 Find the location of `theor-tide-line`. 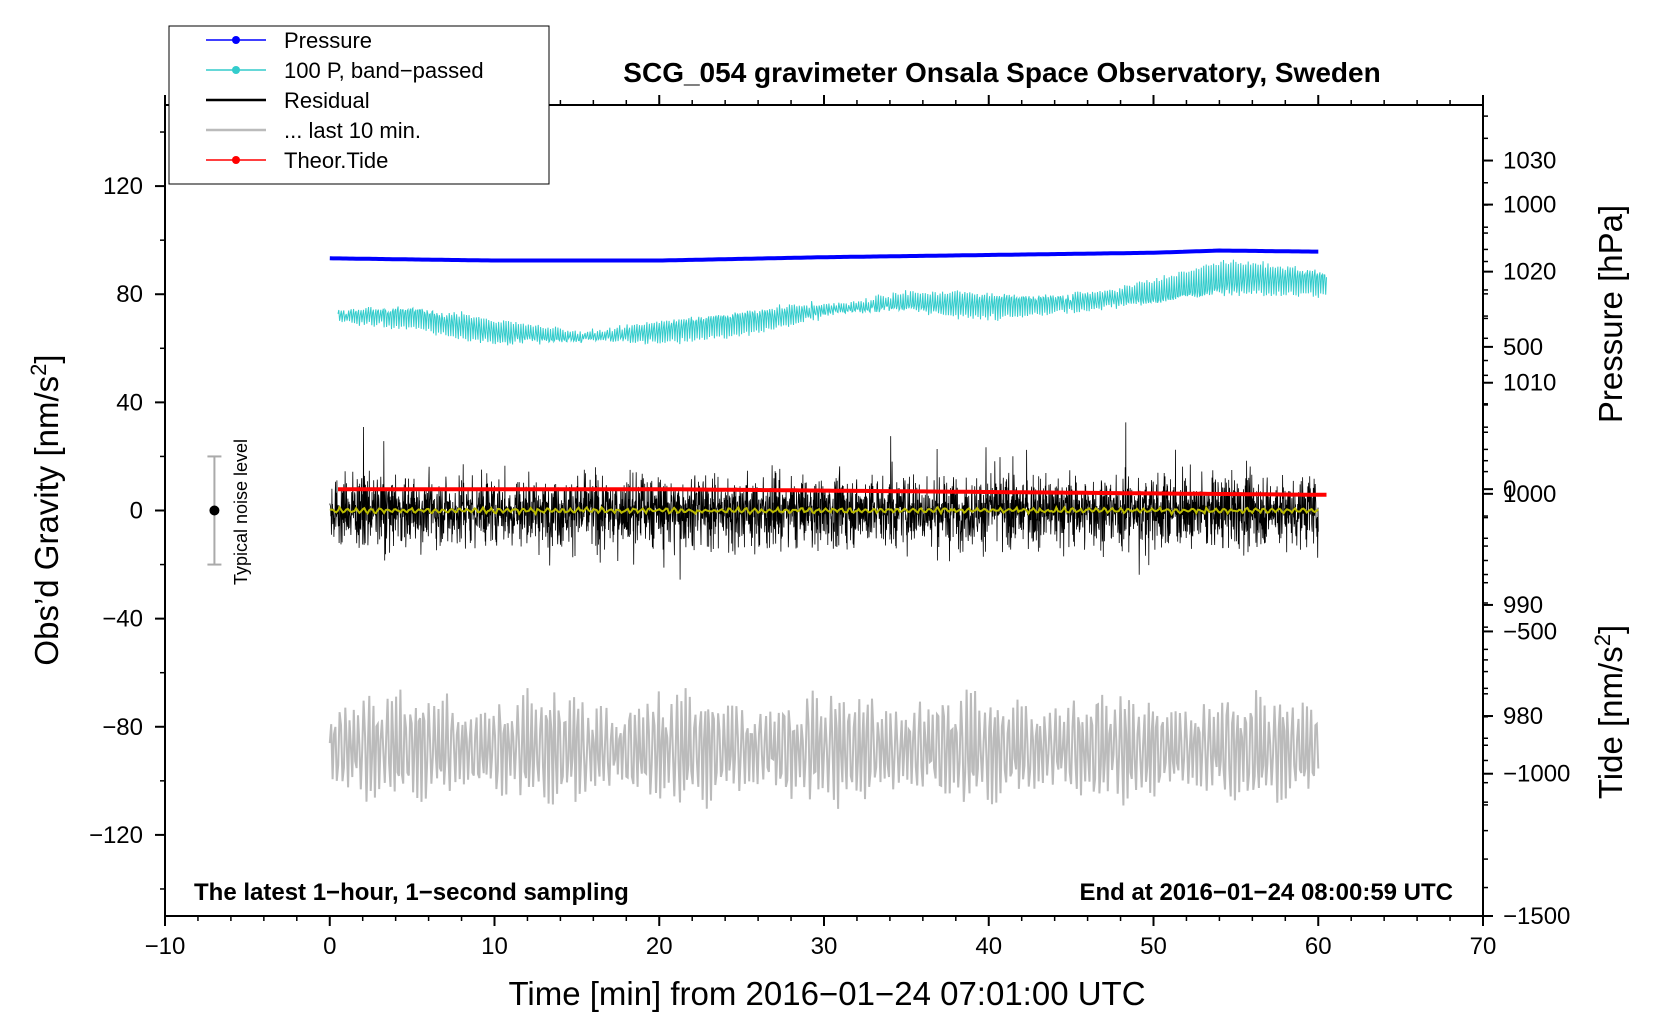

theor-tide-line is located at coordinates (832, 492).